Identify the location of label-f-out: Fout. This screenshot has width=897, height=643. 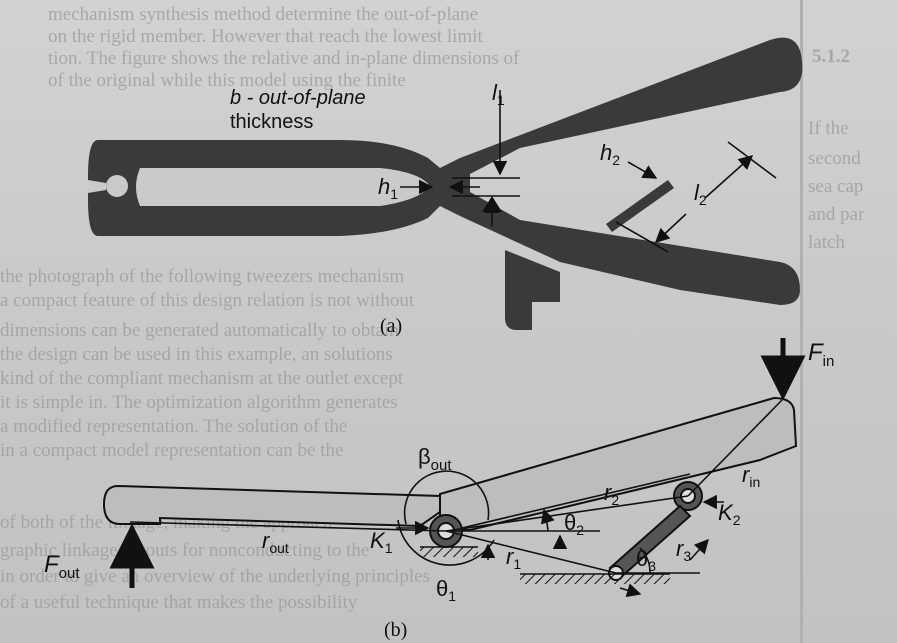
(62, 566).